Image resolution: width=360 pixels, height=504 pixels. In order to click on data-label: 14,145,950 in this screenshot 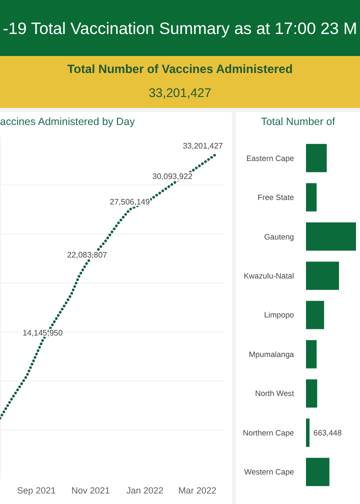, I will do `click(43, 333)`.